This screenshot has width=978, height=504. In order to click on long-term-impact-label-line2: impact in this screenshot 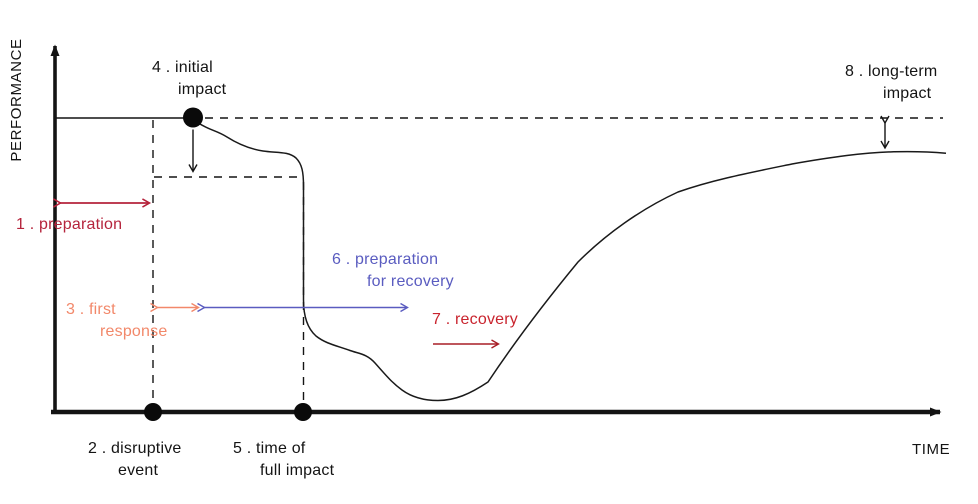, I will do `click(907, 93)`.